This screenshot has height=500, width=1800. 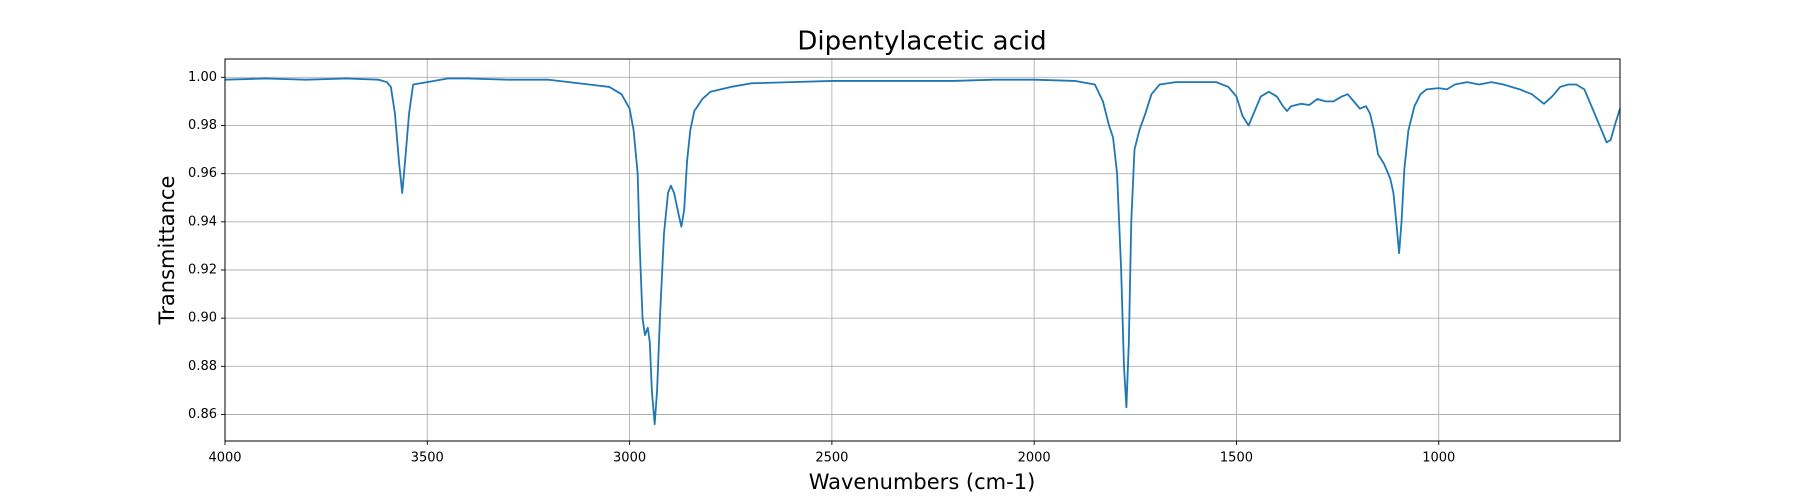 I want to click on x-tick-label: 1000, so click(x=1438, y=458).